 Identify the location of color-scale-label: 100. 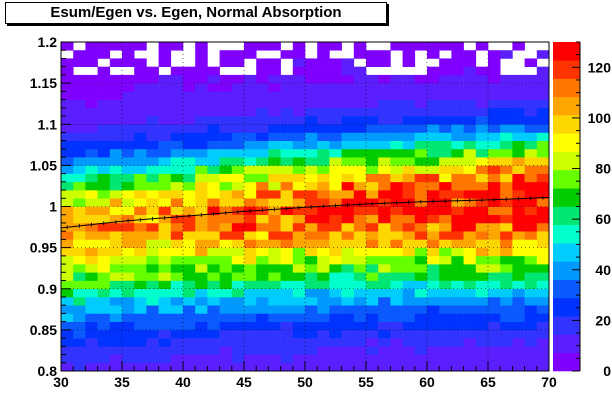
(600, 118).